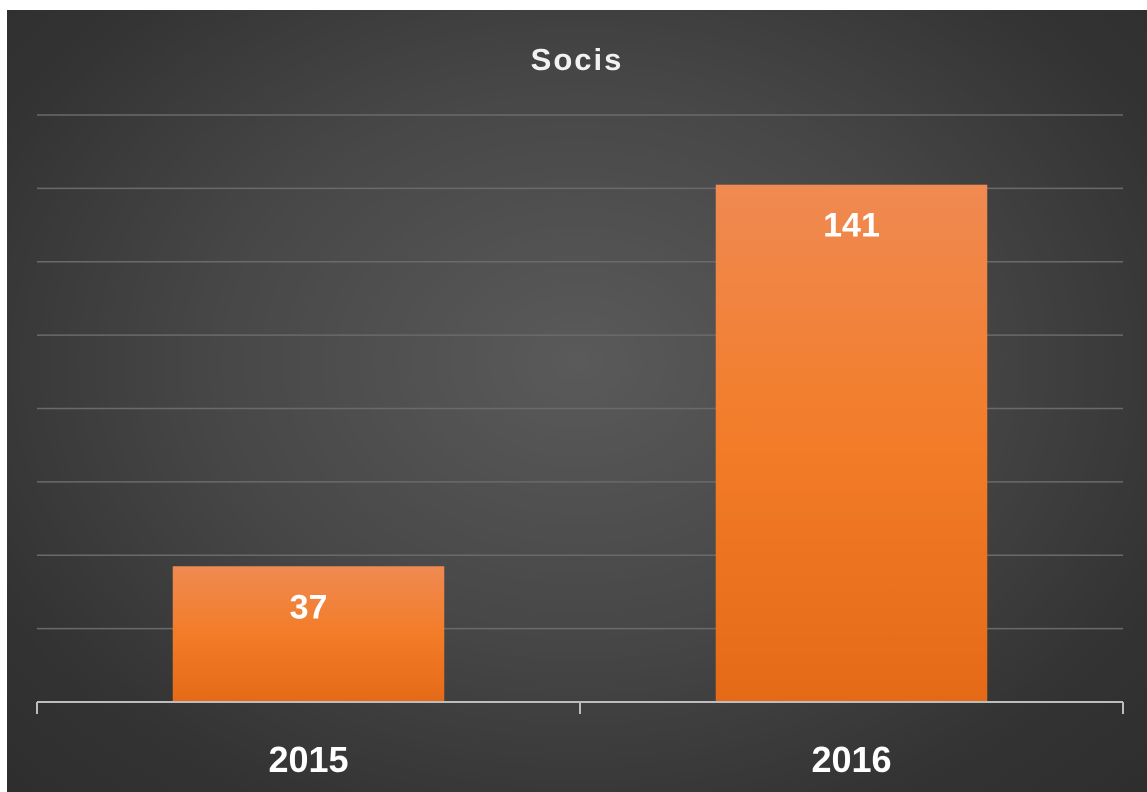 Image resolution: width=1147 pixels, height=792 pixels. What do you see at coordinates (851, 226) in the screenshot?
I see `data-label-2016: 141` at bounding box center [851, 226].